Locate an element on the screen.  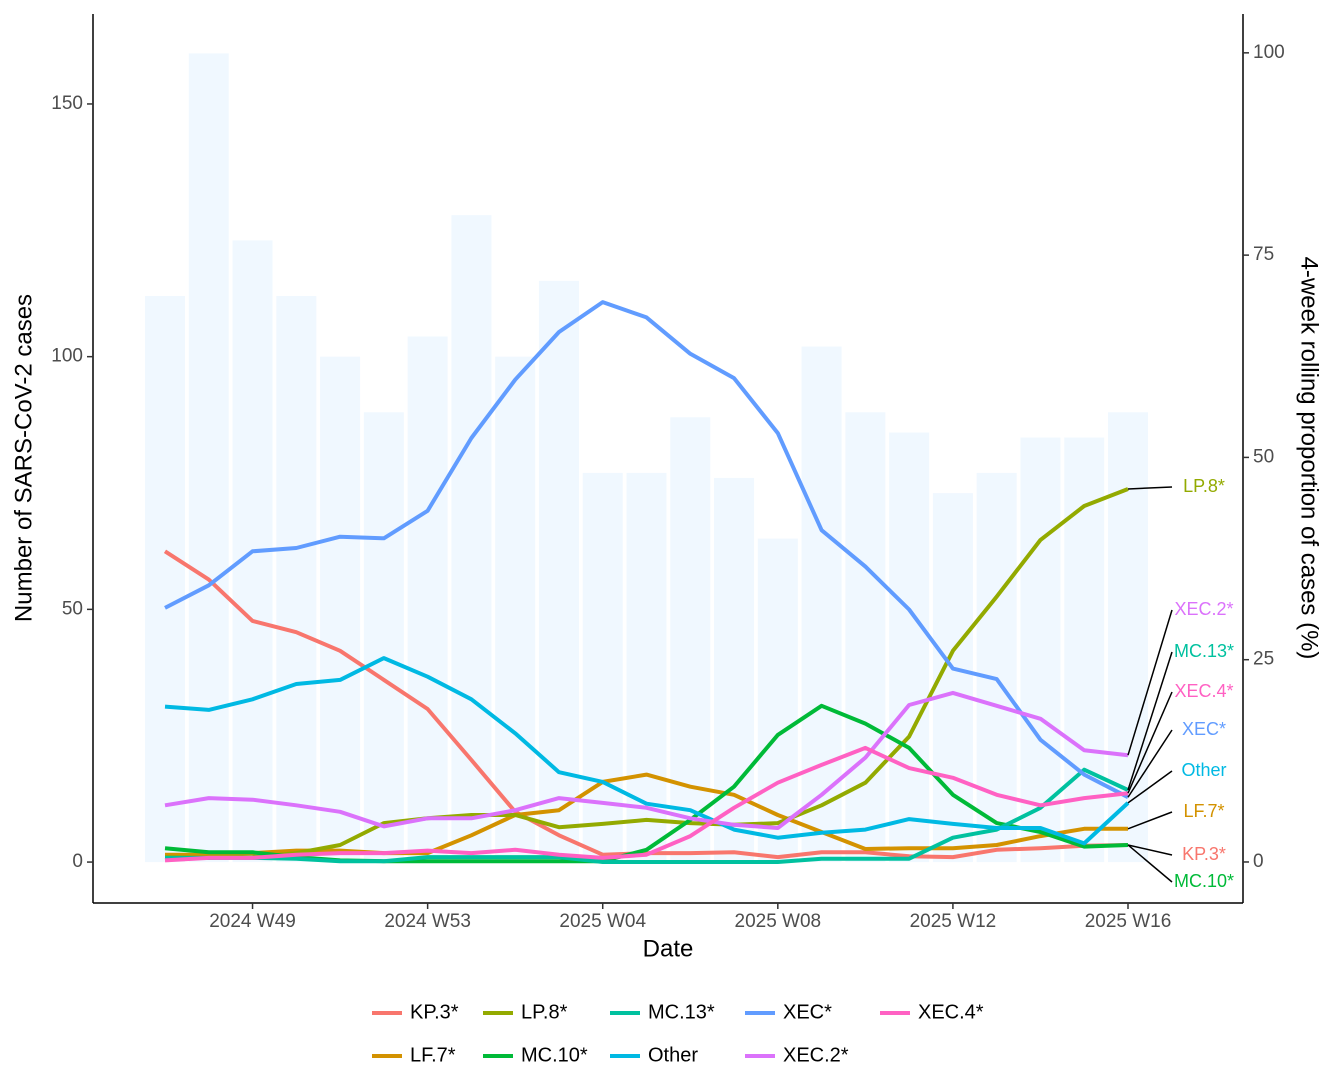
x-axis-title: Date is located at coordinates (668, 948).